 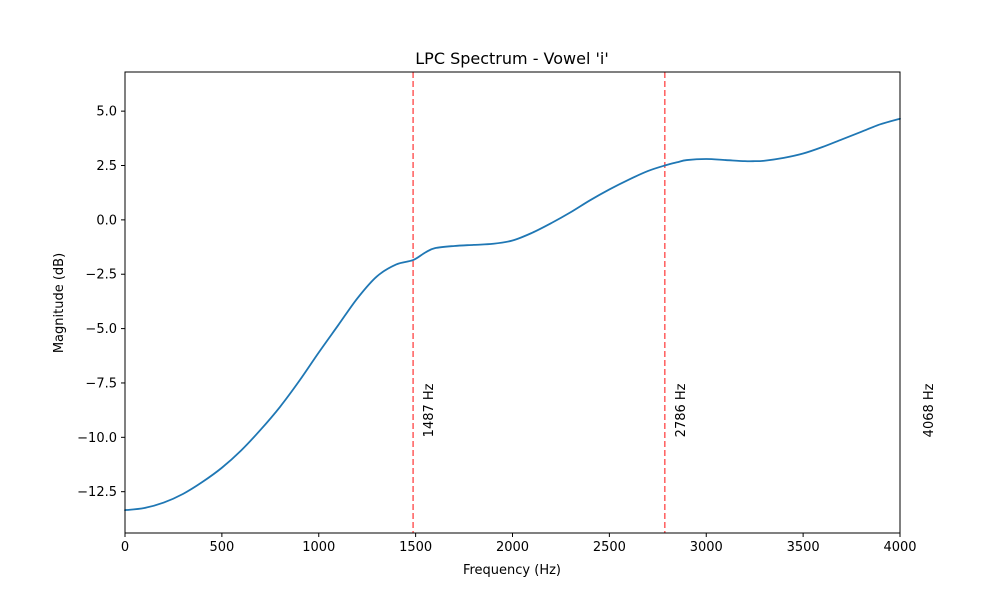 I want to click on formant-label-1: 2786 Hz, so click(x=681, y=410).